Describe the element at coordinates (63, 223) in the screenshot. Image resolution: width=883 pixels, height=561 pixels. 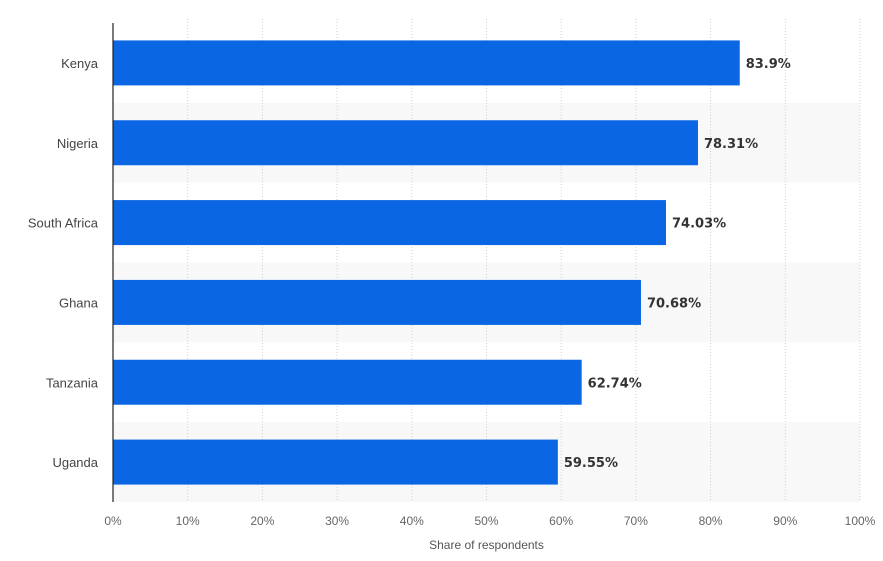
I see `category-label: South Africa` at that location.